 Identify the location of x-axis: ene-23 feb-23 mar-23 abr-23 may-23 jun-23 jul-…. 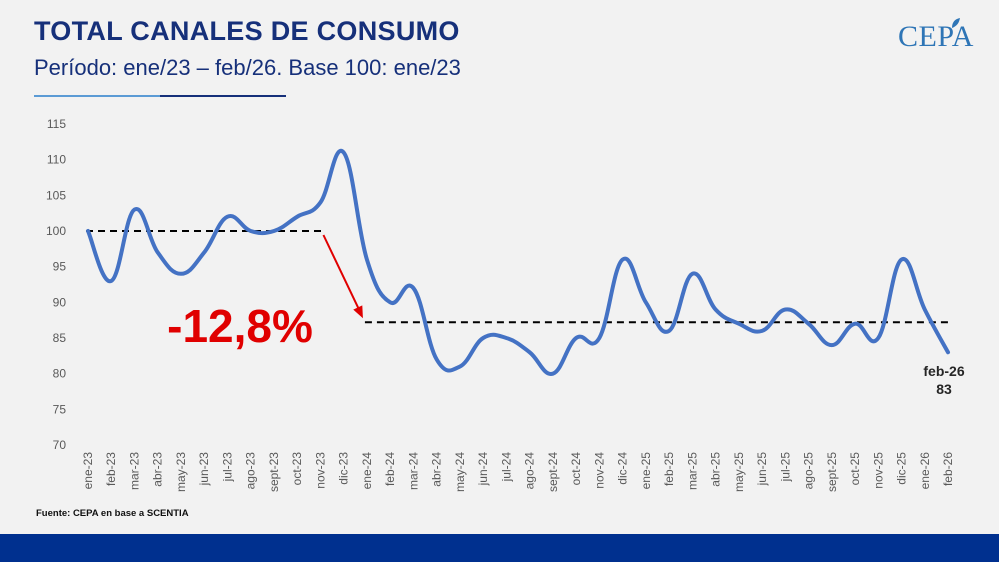
(518, 472).